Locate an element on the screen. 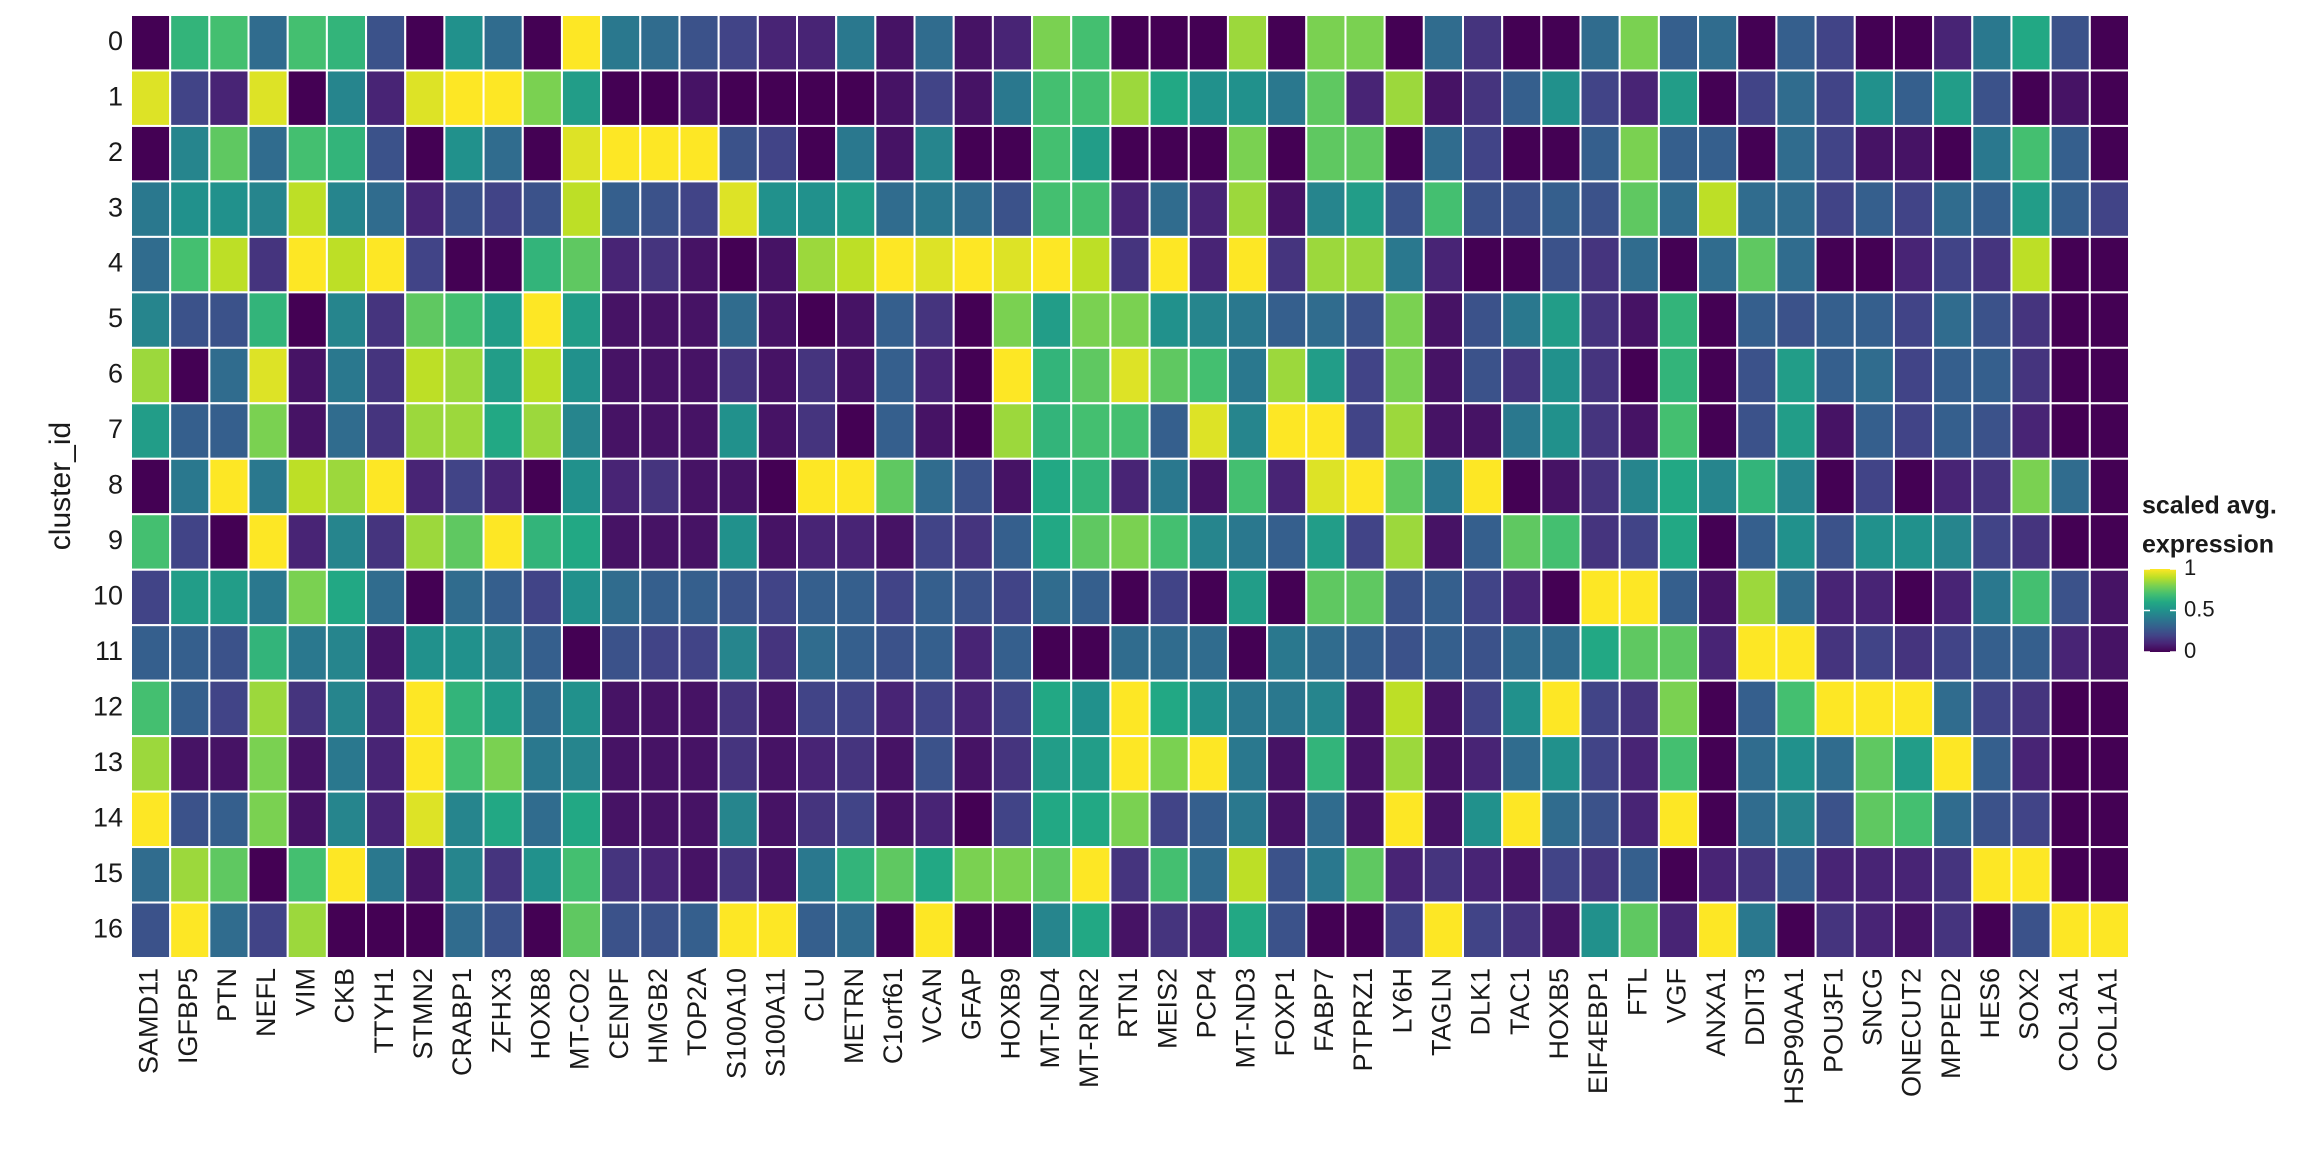 Image resolution: width=2304 pixels, height=1157 pixels. x-tick-label: CKB is located at coordinates (345, 996).